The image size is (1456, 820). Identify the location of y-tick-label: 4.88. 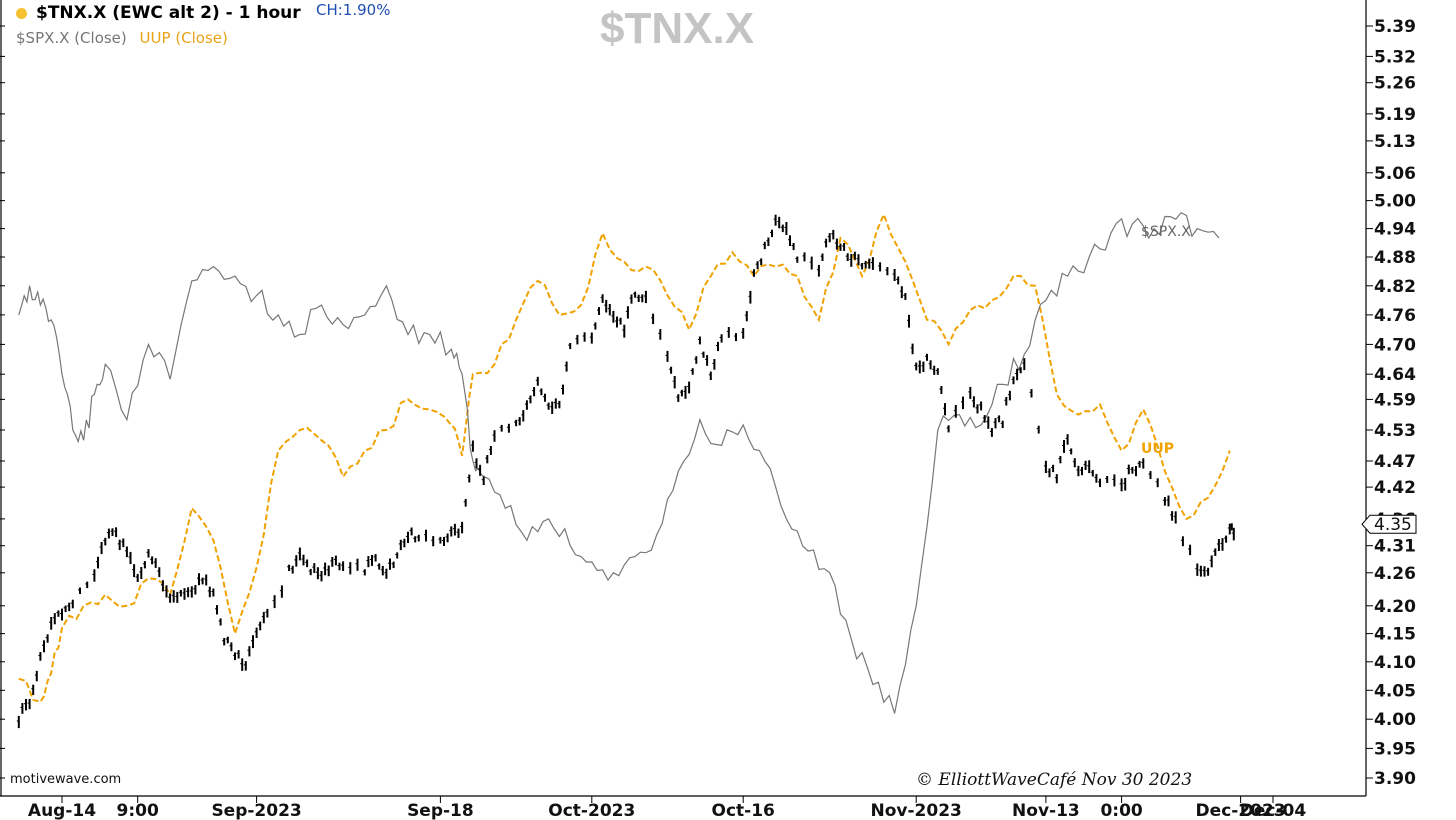
(1395, 258).